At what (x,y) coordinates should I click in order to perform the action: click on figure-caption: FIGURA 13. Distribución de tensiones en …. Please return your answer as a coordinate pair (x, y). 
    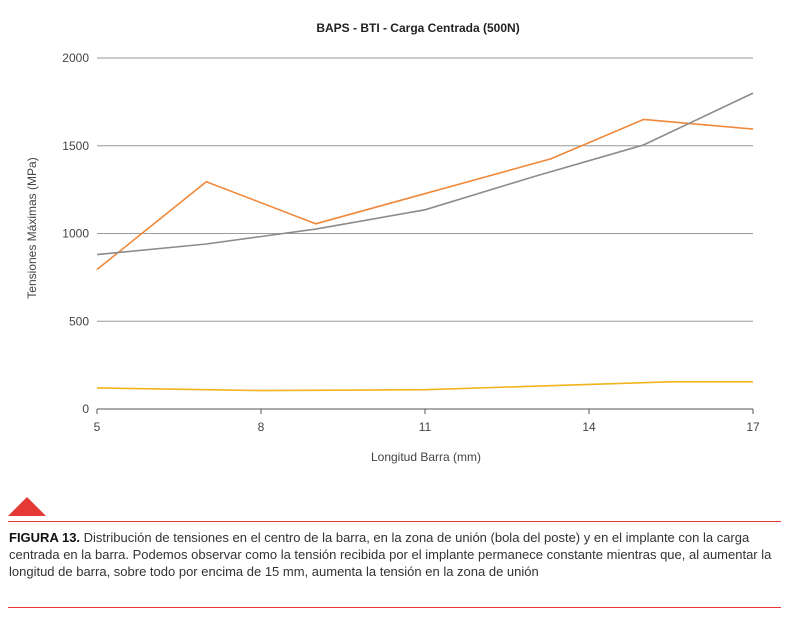
    Looking at the image, I should click on (395, 554).